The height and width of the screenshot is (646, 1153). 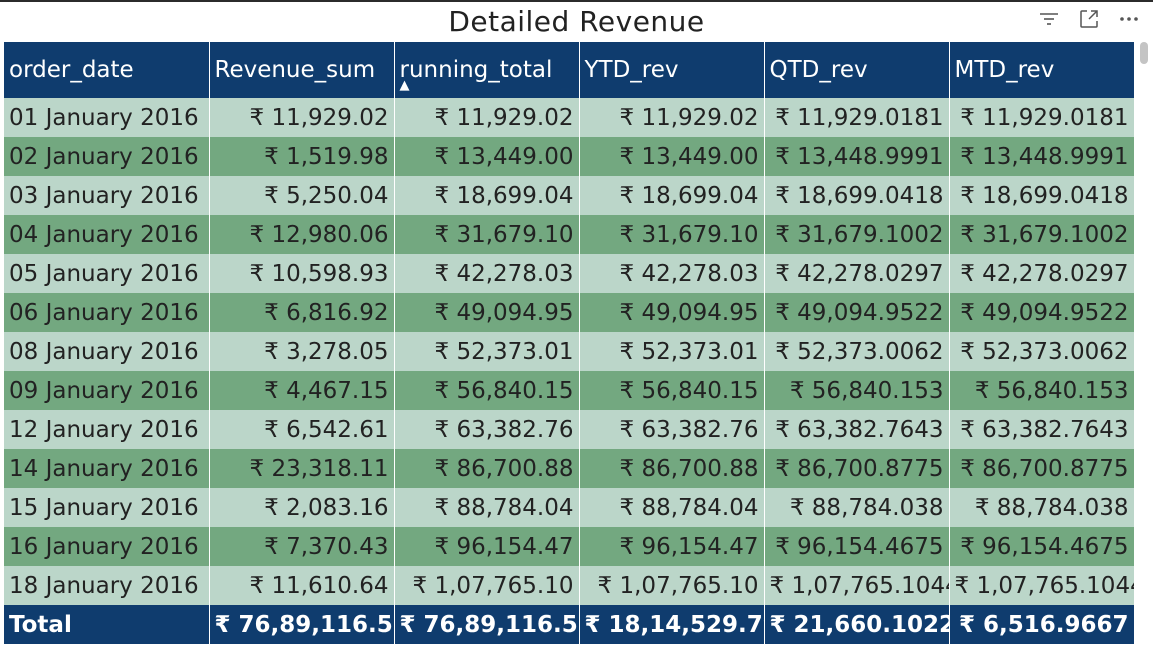 What do you see at coordinates (487, 351) in the screenshot?
I see `cell-running-total: ₹ 52,373.01` at bounding box center [487, 351].